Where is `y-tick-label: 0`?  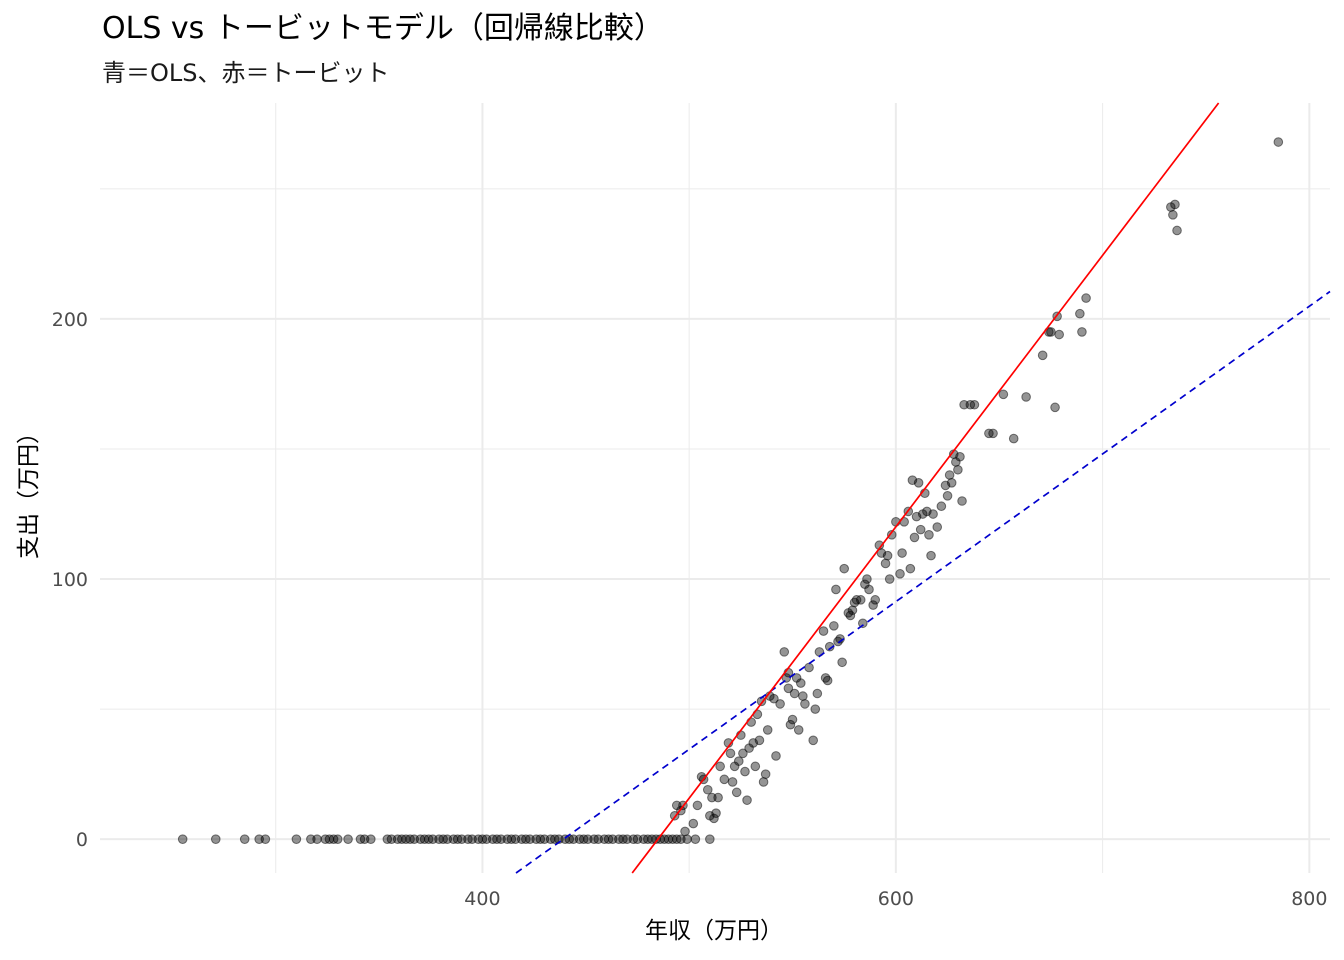 y-tick-label: 0 is located at coordinates (82, 840).